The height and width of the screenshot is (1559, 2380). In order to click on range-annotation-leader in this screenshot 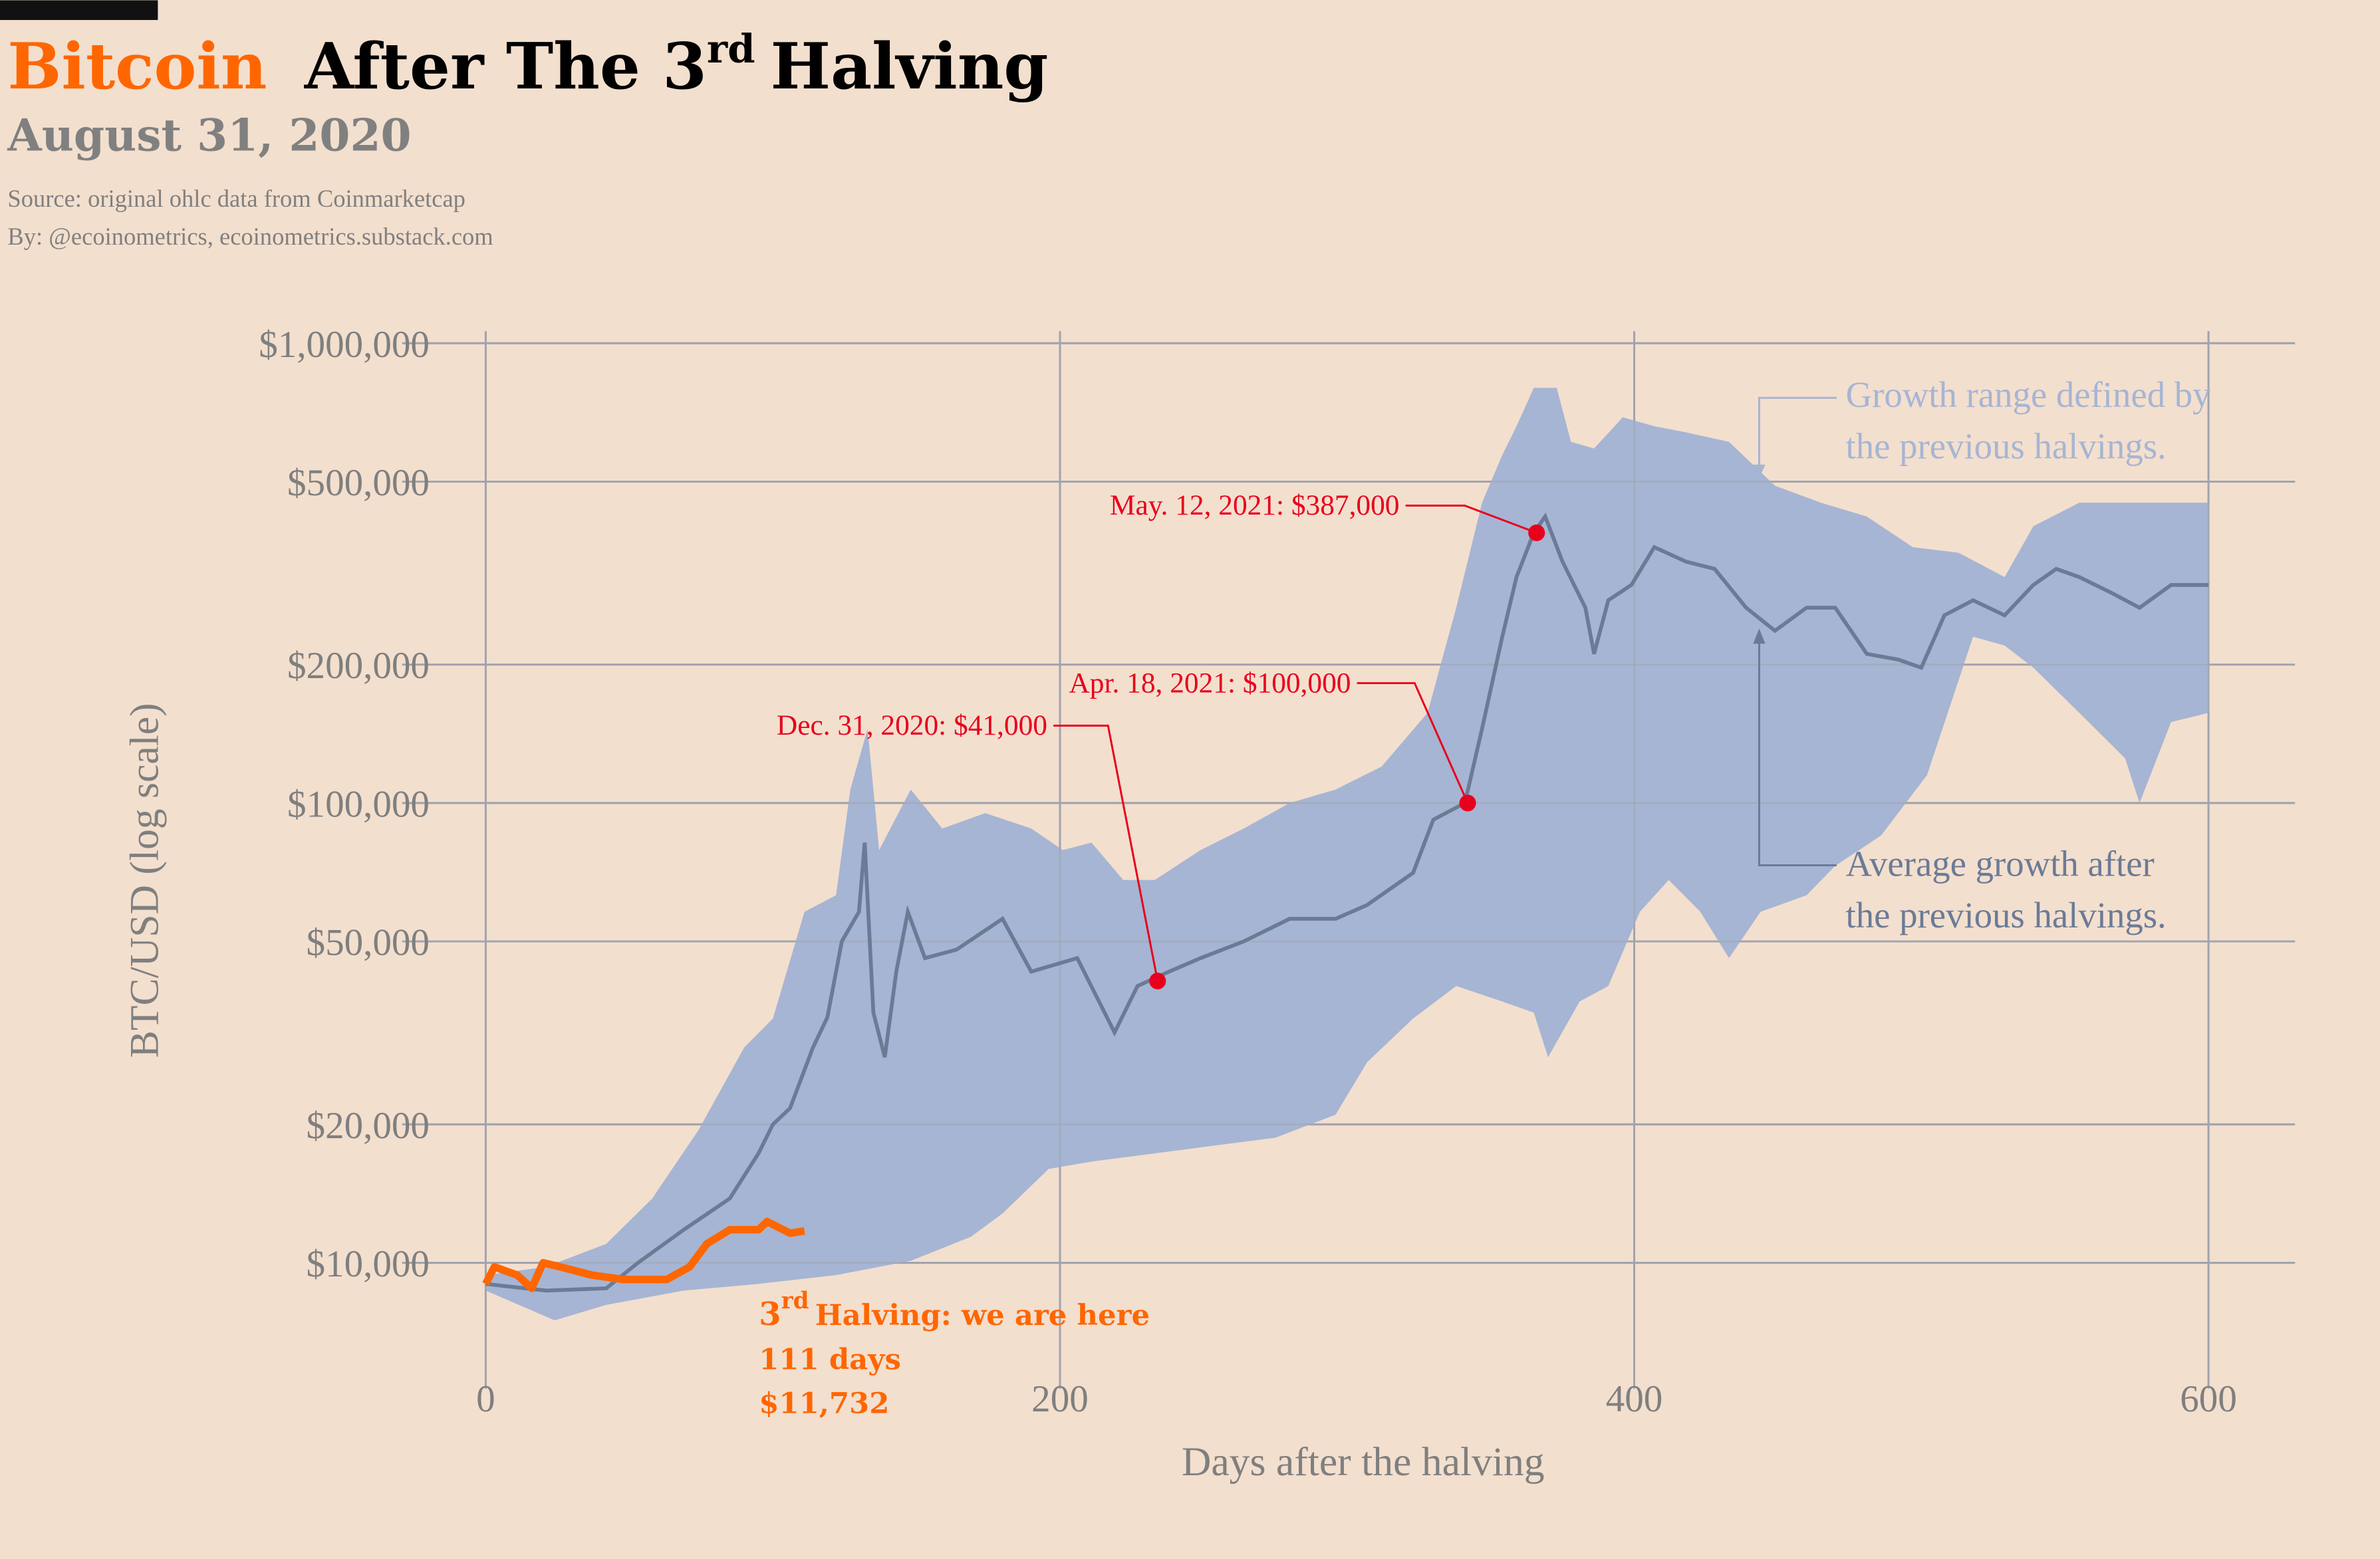, I will do `click(1797, 435)`.